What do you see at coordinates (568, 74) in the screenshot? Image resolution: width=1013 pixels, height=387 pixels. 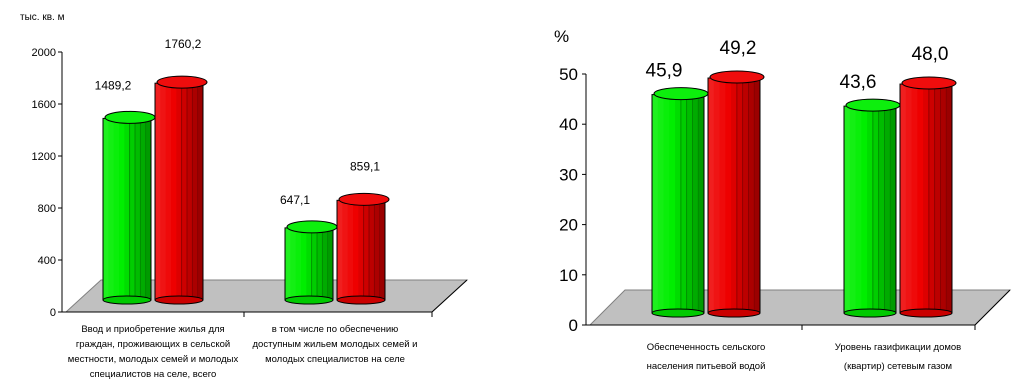 I see `y-tick-label: 50` at bounding box center [568, 74].